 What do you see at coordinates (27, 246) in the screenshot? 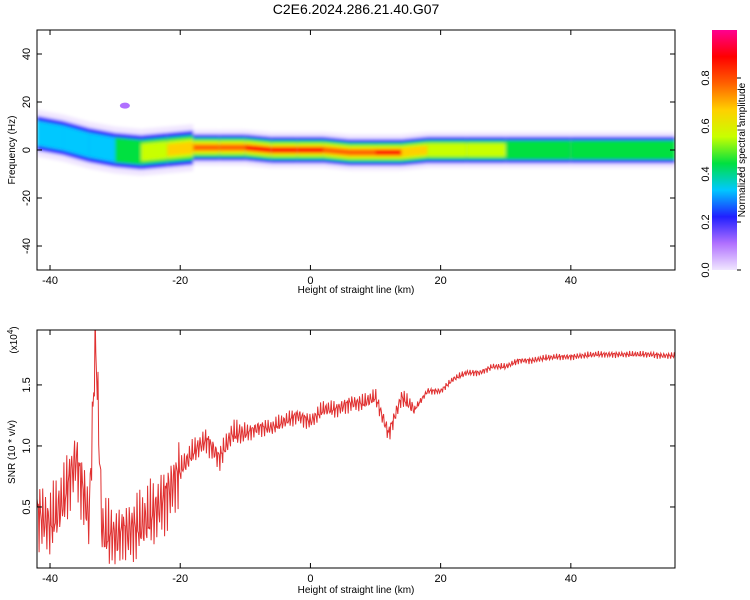
I see `spectrogram-y-tick-label: -40` at bounding box center [27, 246].